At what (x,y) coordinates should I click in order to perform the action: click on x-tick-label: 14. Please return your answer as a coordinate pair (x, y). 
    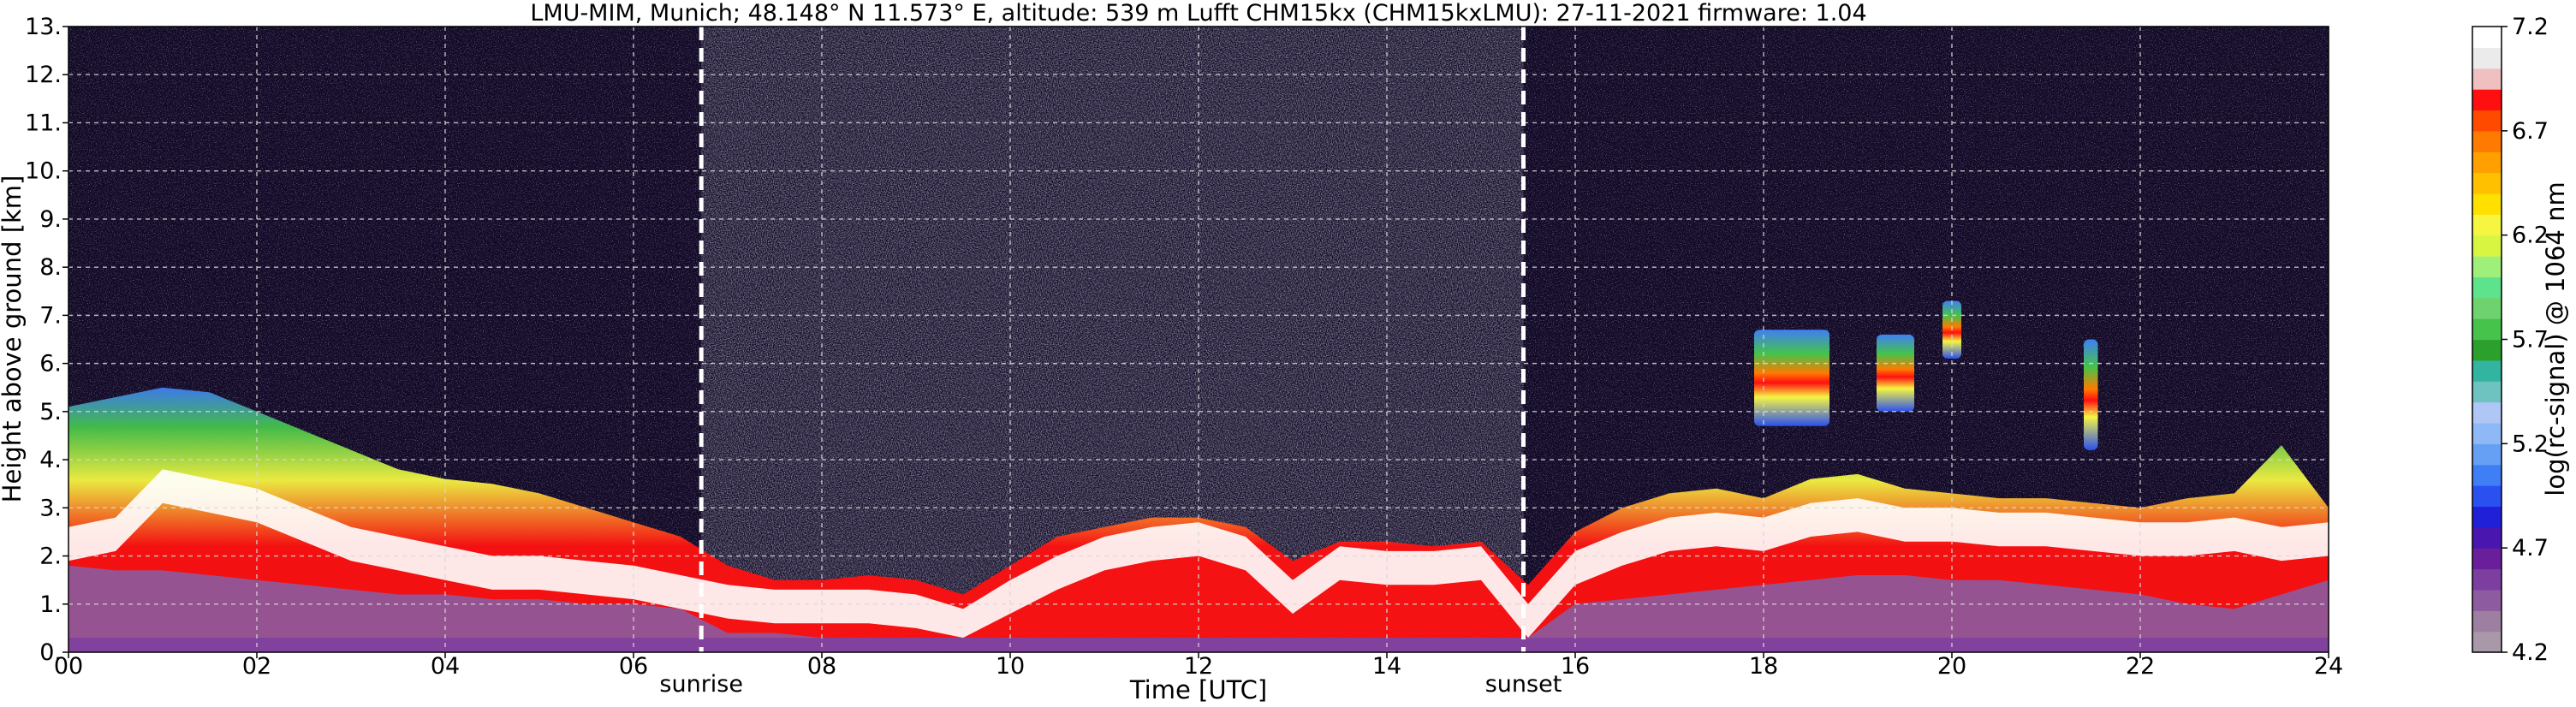
    Looking at the image, I should click on (1387, 666).